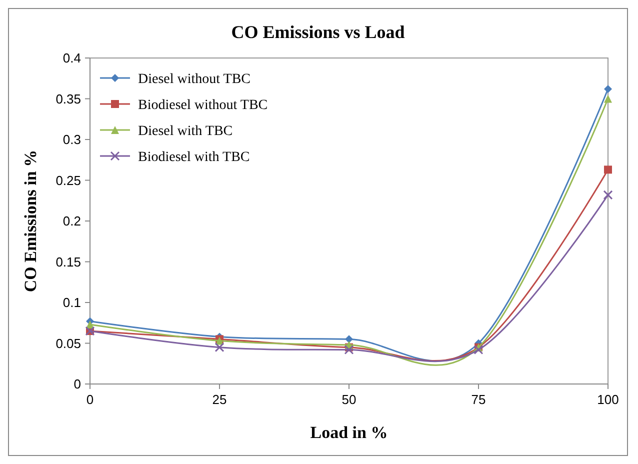 Image resolution: width=638 pixels, height=464 pixels. I want to click on y-tick-label: 0, so click(77, 384).